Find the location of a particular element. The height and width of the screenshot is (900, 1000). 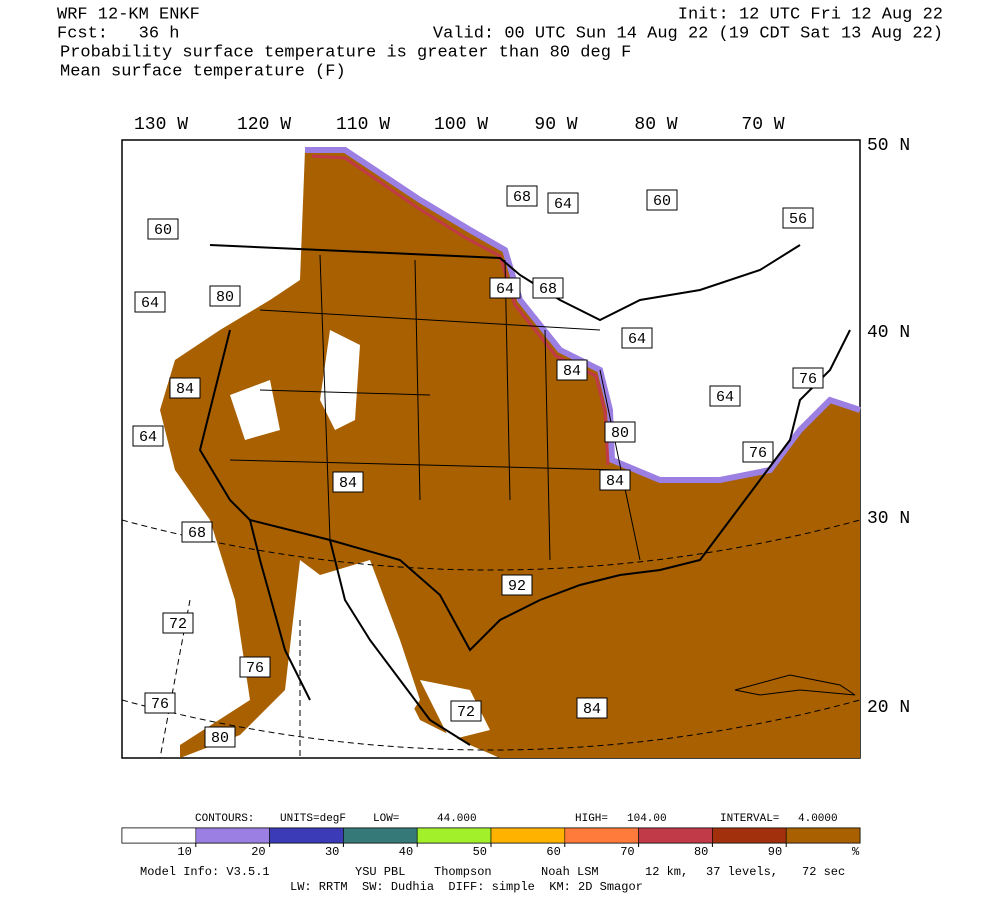

longitude-label: 70 W is located at coordinates (762, 125).